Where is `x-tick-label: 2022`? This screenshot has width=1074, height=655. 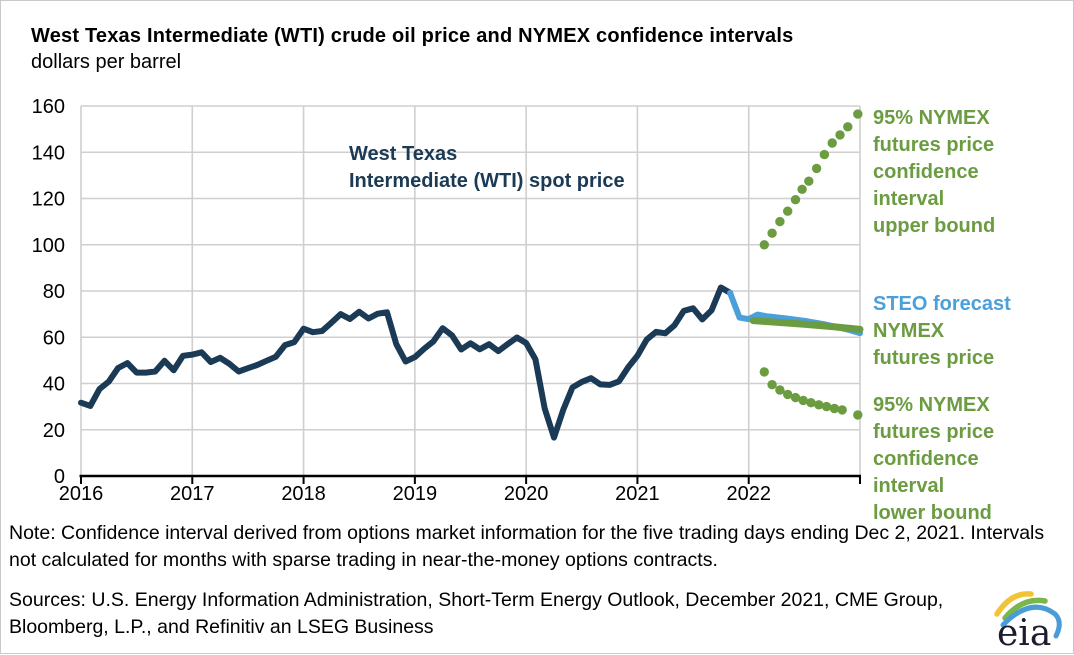 x-tick-label: 2022 is located at coordinates (748, 494).